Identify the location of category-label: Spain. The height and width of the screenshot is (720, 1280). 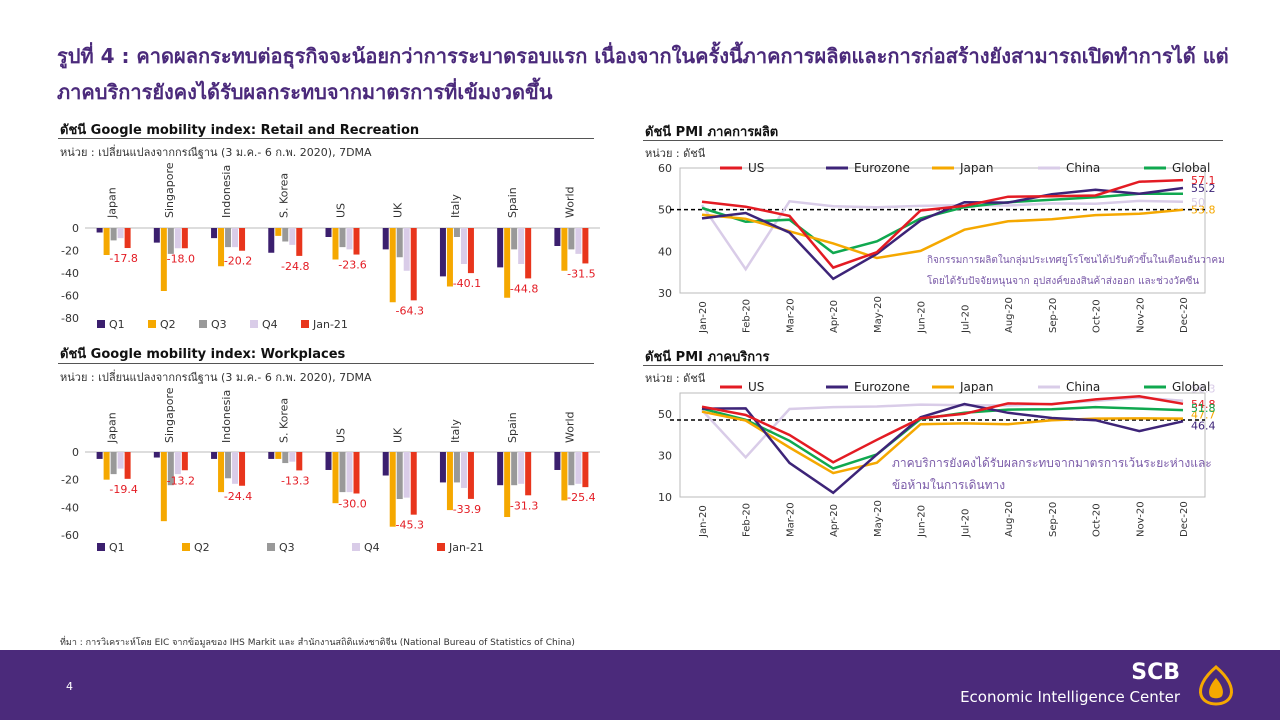
(512, 427).